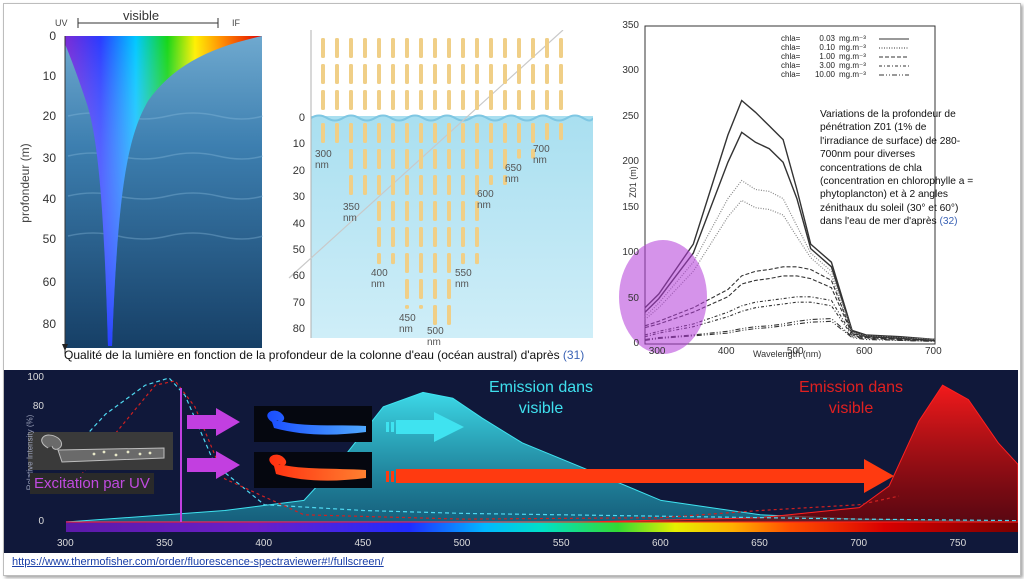 The image size is (1024, 579). I want to click on wavelength-tick: 450, so click(363, 543).